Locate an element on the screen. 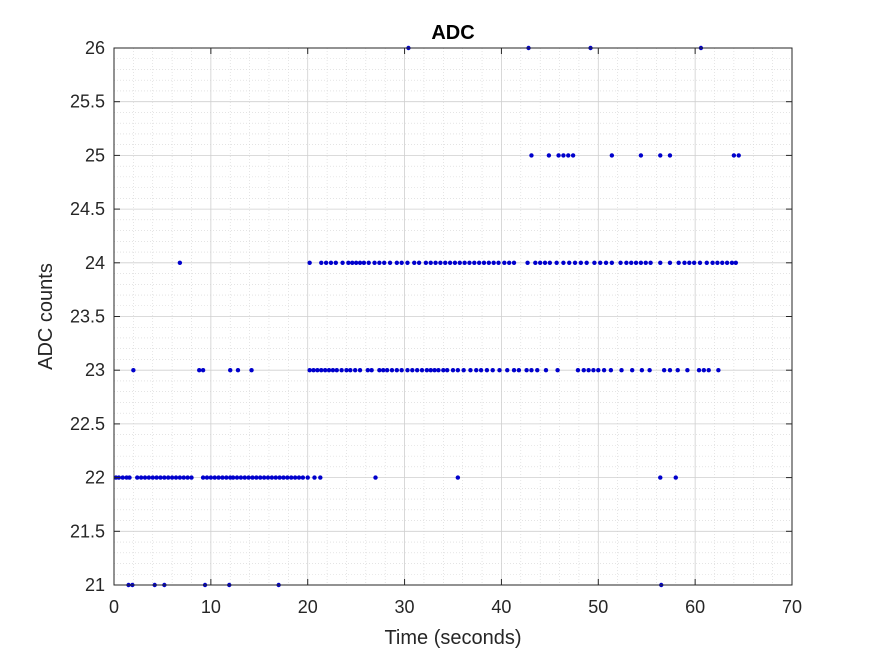 This screenshot has height=656, width=875. x-tick-label: 50 is located at coordinates (598, 607).